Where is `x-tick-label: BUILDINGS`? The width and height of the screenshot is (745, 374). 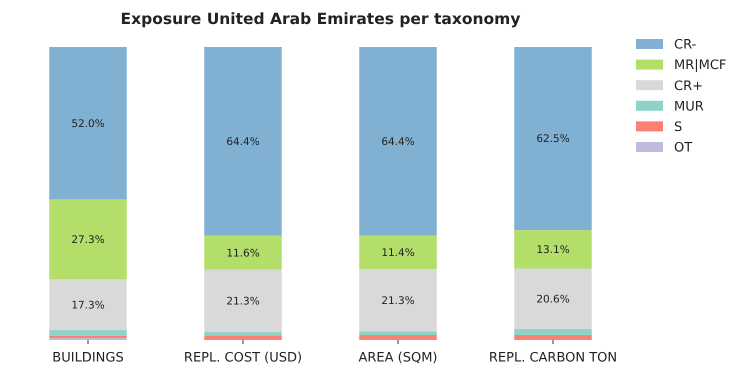 x-tick-label: BUILDINGS is located at coordinates (88, 358).